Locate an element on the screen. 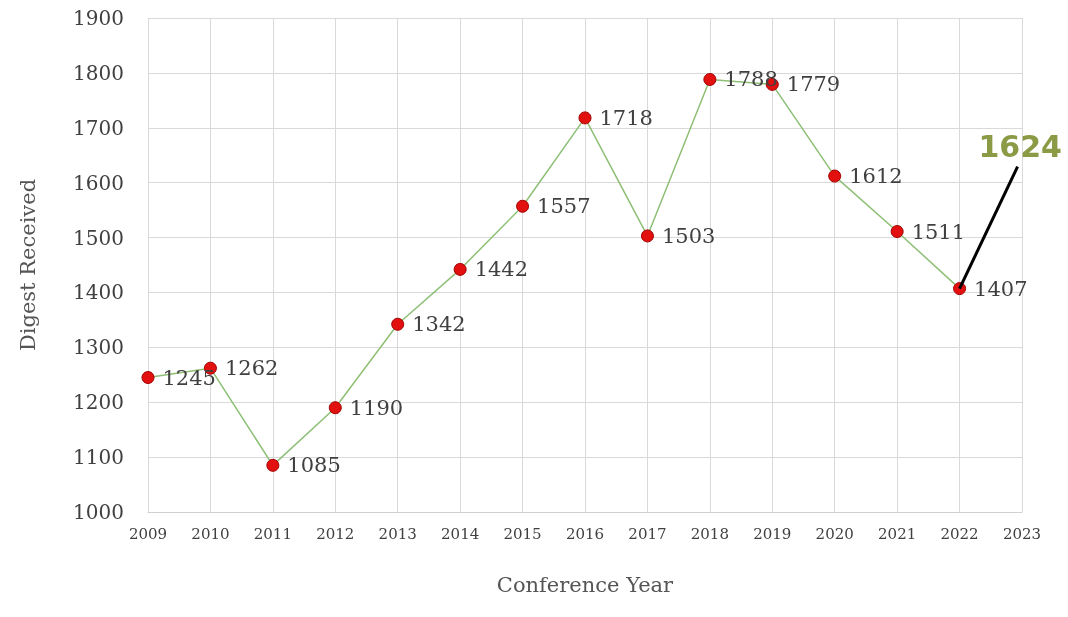 This screenshot has width=1068, height=617. data-label: 1718 is located at coordinates (626, 117).